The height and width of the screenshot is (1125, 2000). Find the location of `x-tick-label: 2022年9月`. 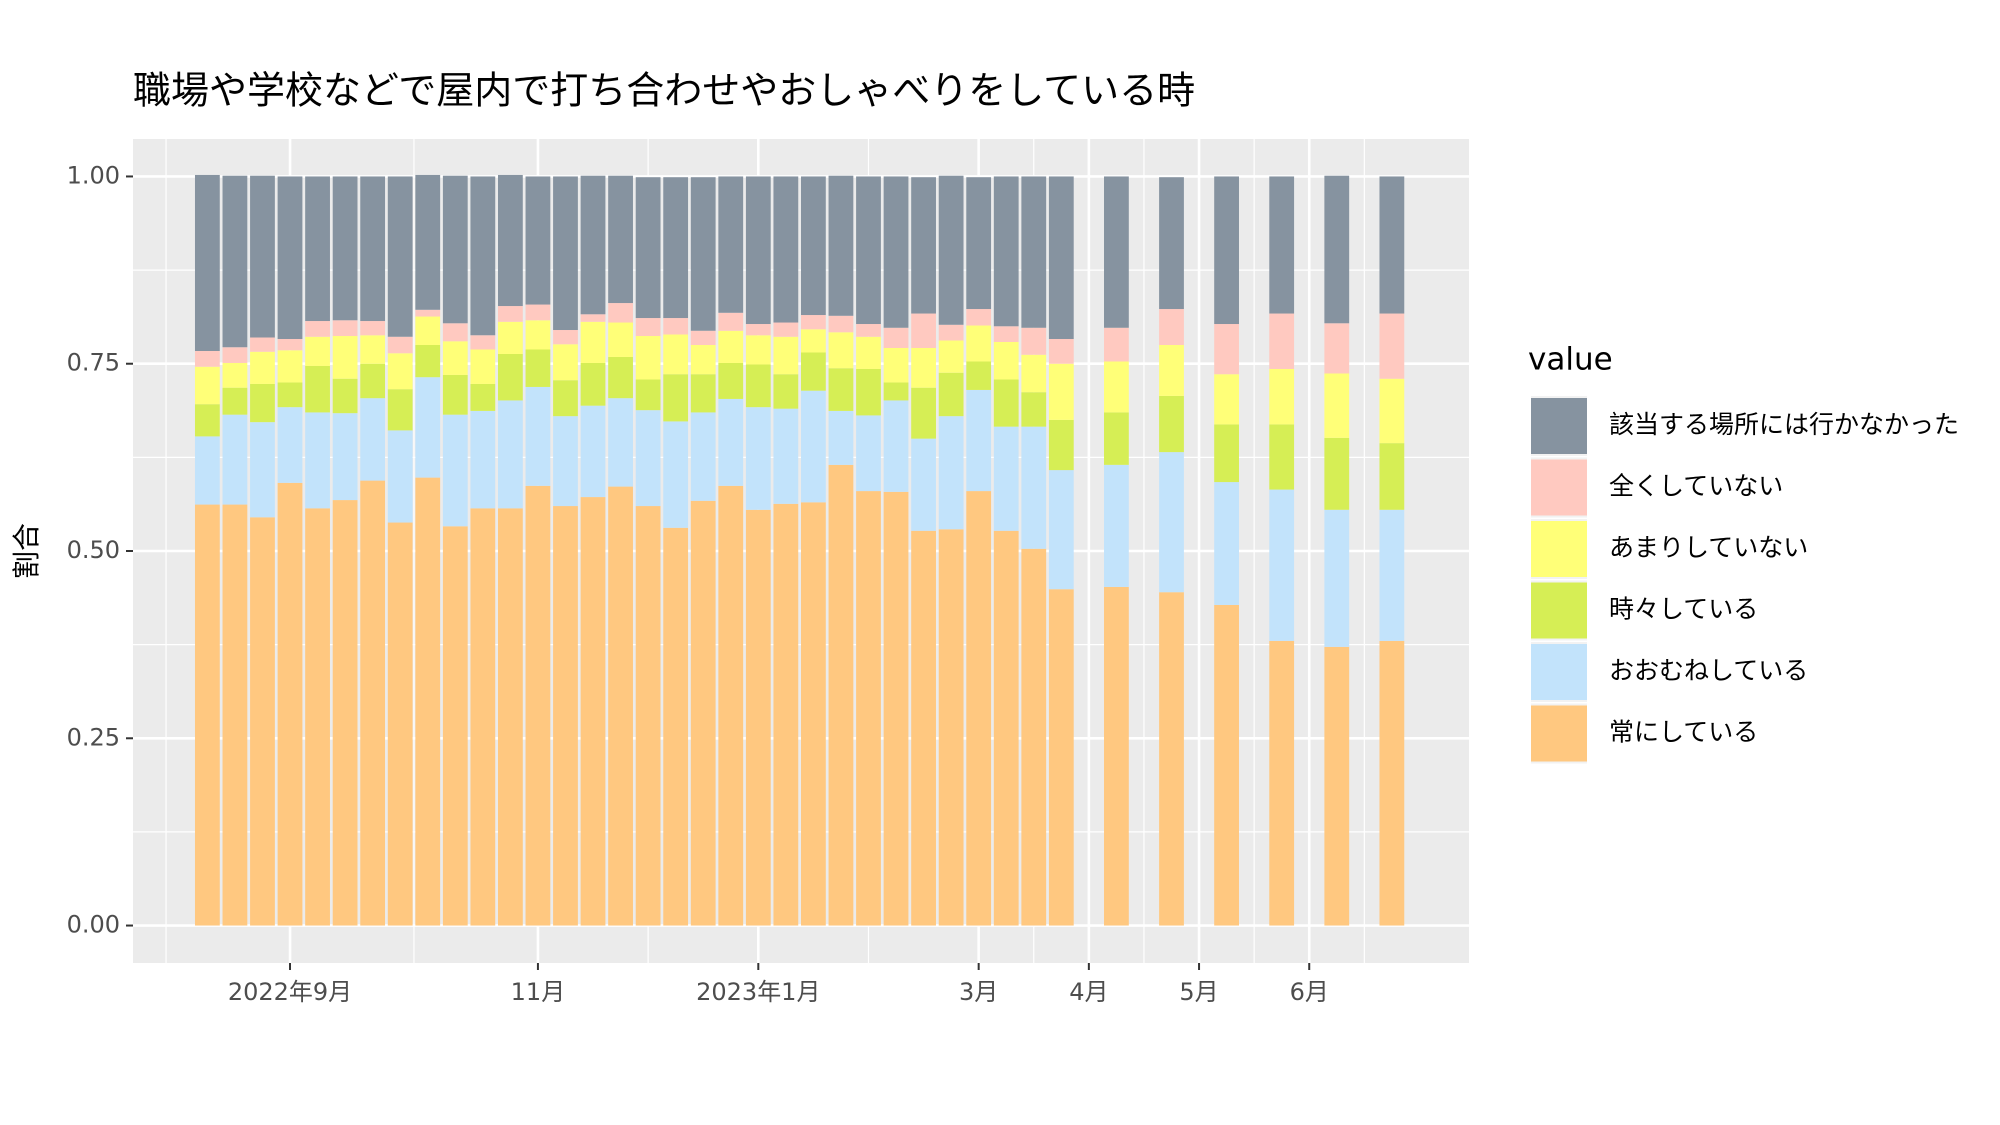

x-tick-label: 2022年9月 is located at coordinates (290, 992).